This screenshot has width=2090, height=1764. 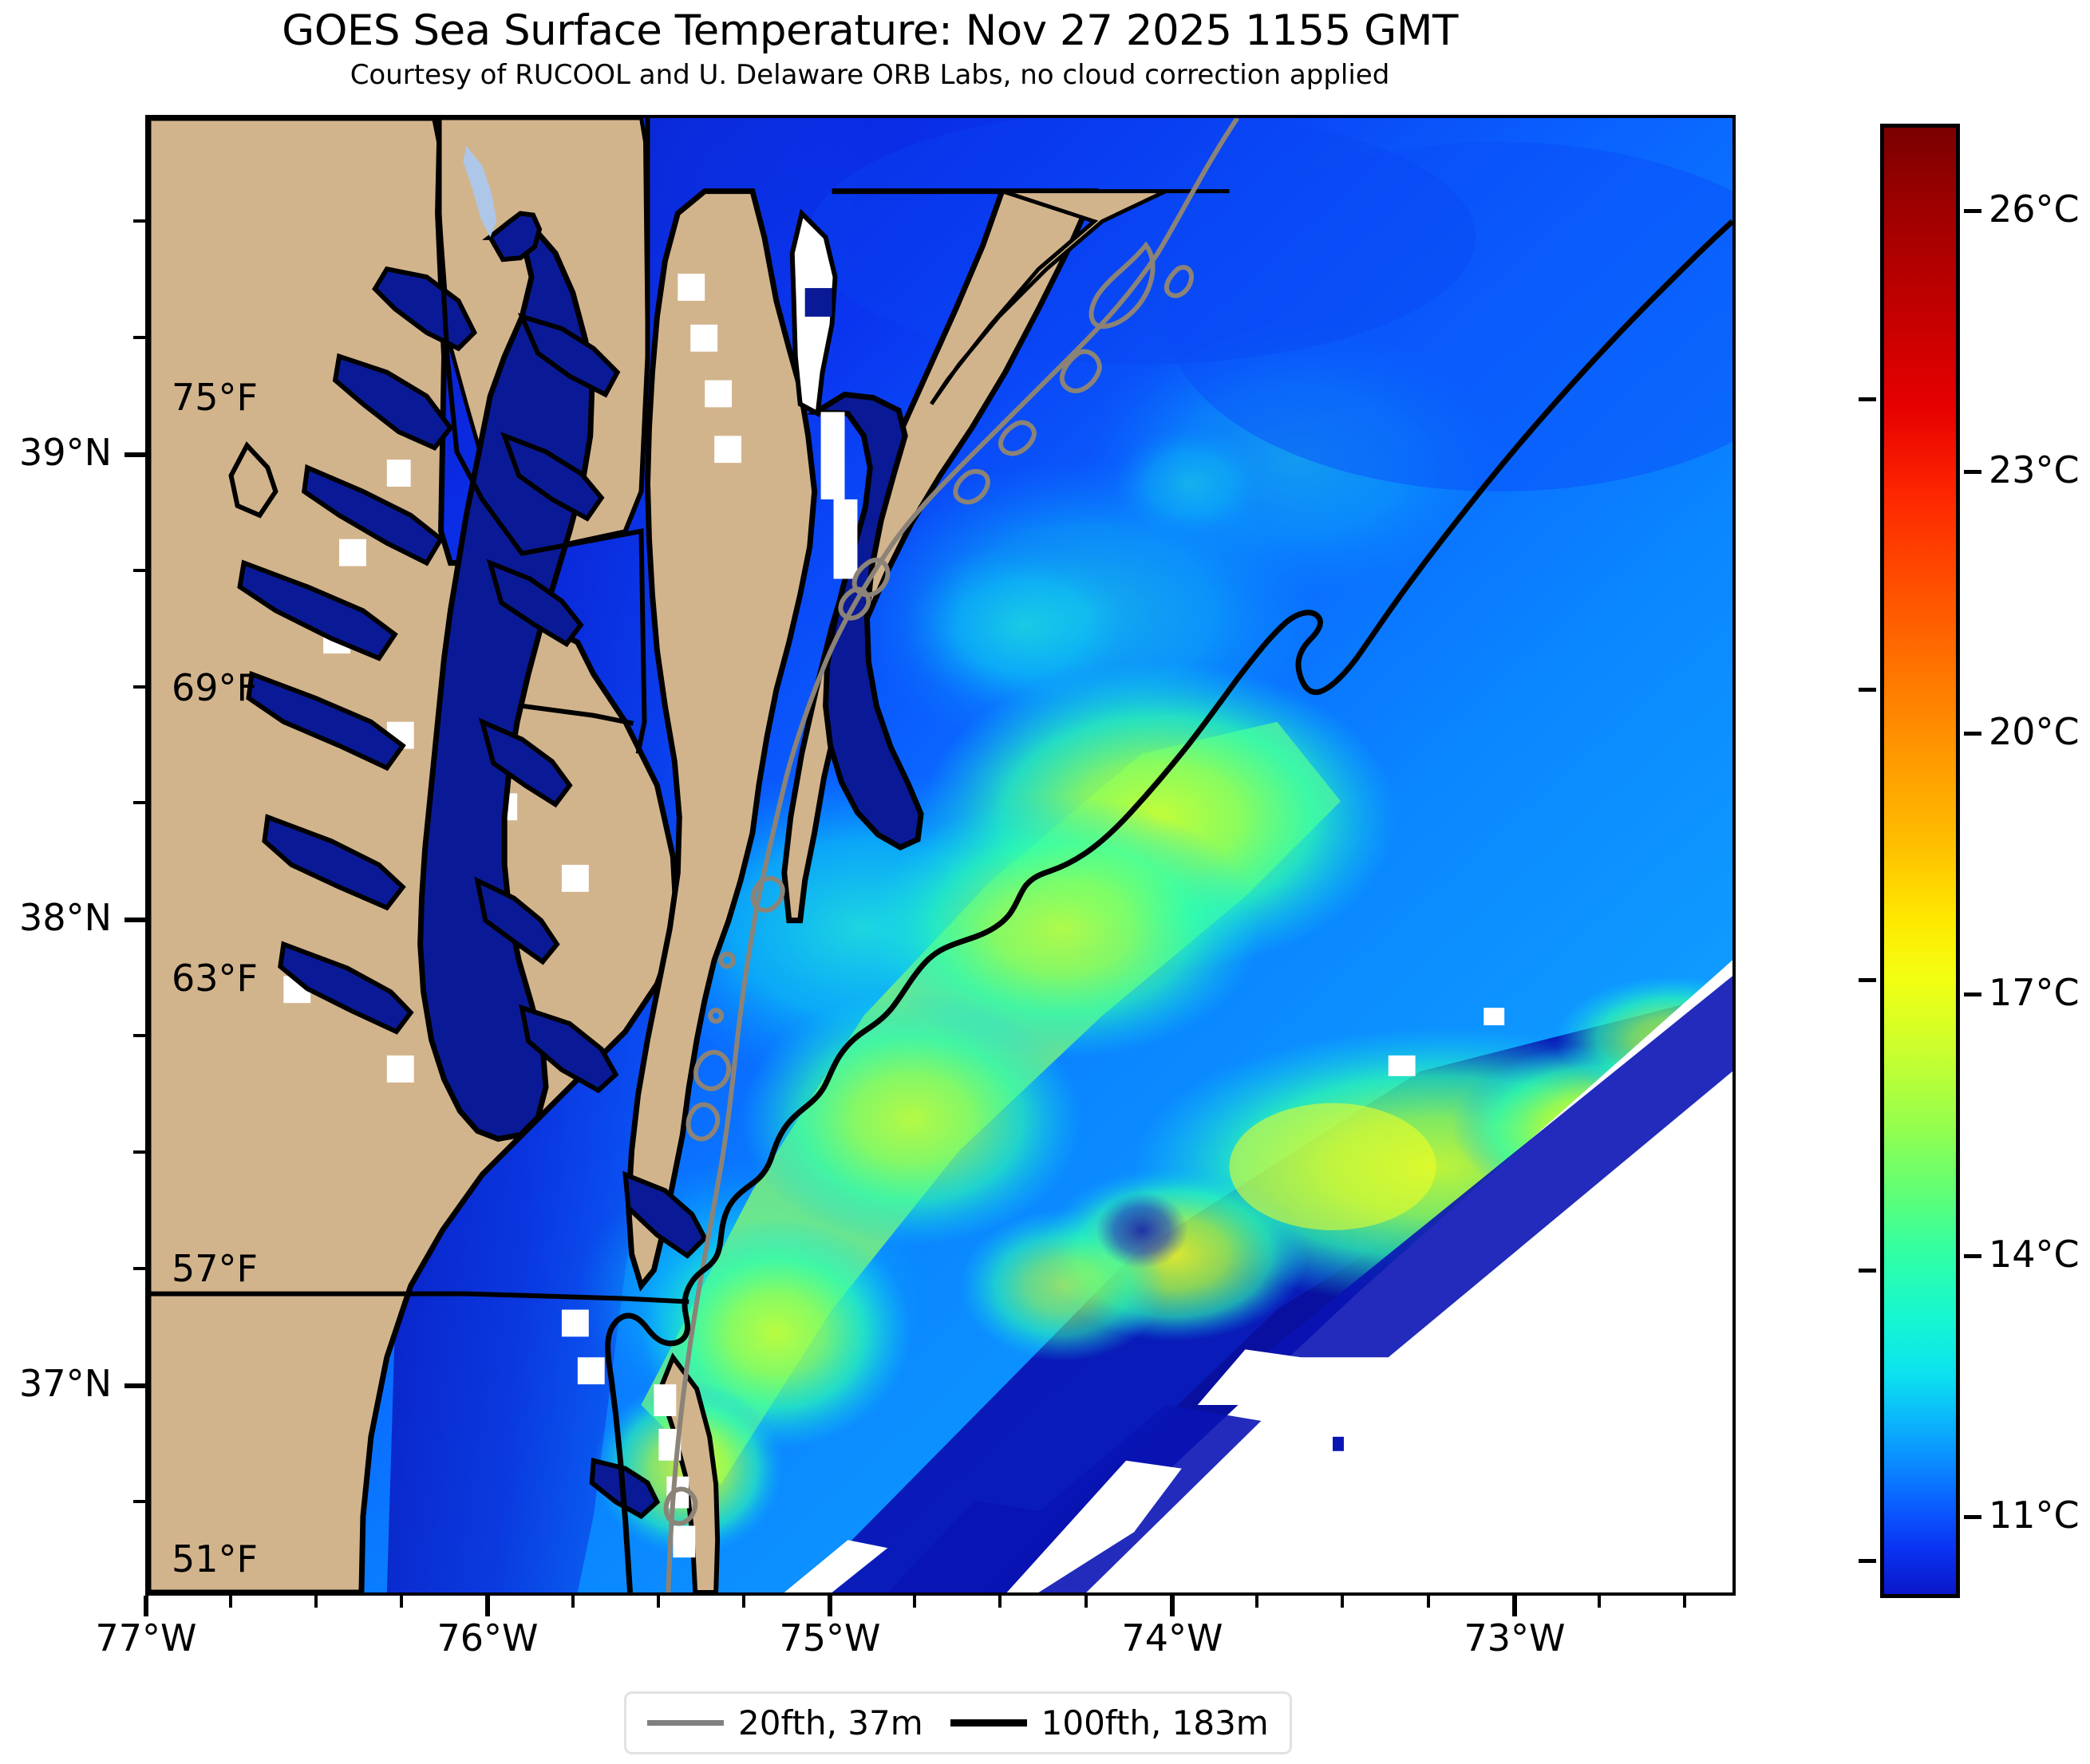 I want to click on x-axis-label: 77°W, so click(x=146, y=1637).